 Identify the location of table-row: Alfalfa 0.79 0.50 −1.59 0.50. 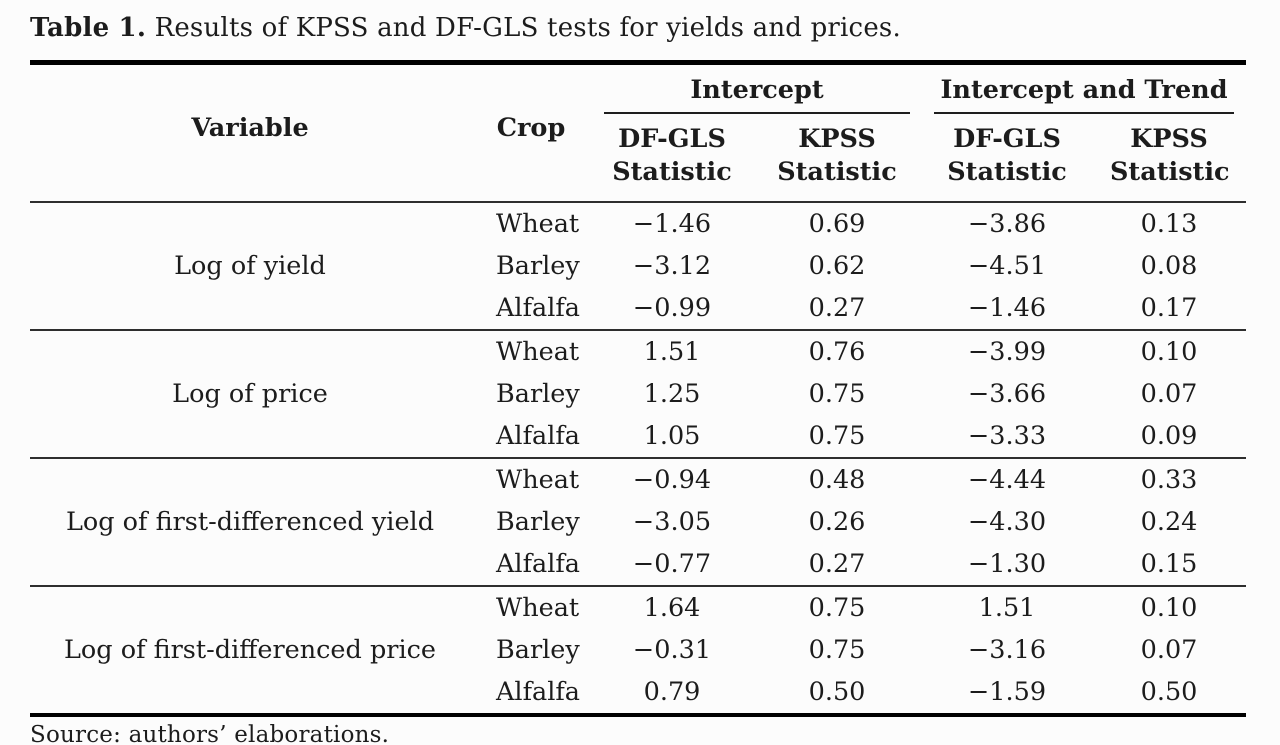
(638, 693).